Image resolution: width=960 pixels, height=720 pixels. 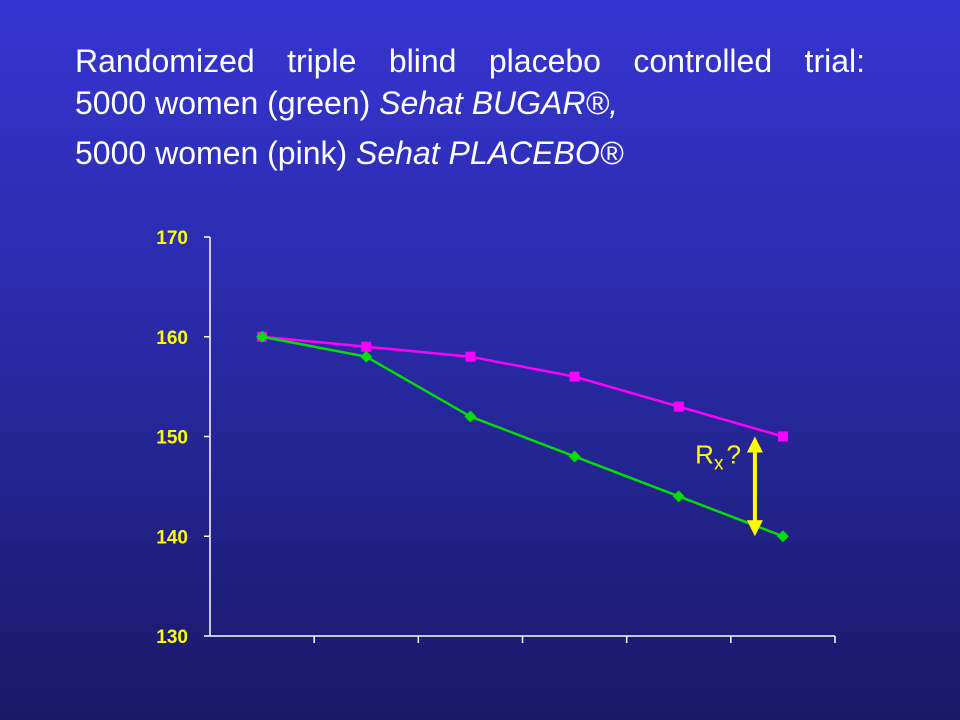 I want to click on series-1-line, so click(x=522, y=386).